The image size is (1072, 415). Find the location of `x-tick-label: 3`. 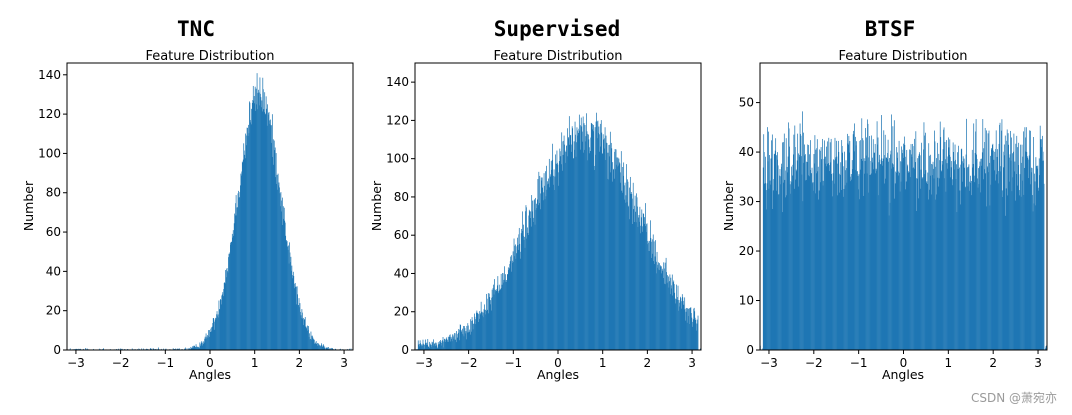

x-tick-label: 3 is located at coordinates (692, 363).